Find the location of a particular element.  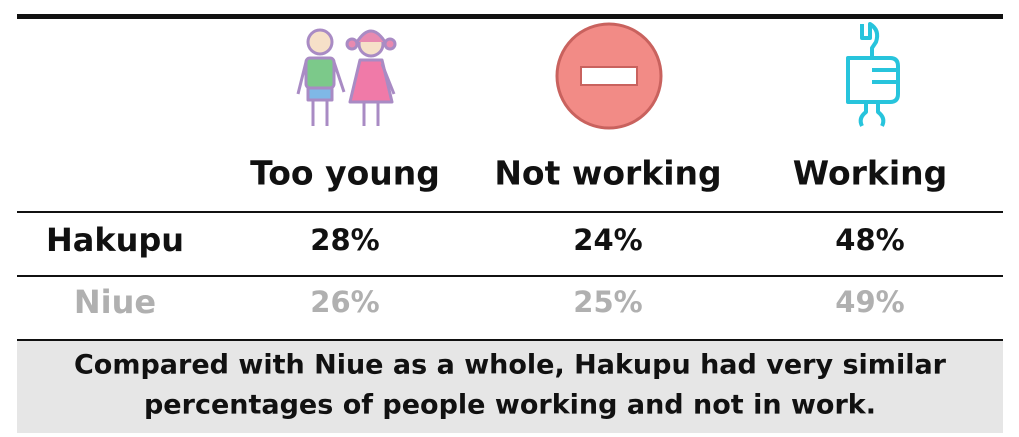

column-header: Too young is located at coordinates (345, 173).